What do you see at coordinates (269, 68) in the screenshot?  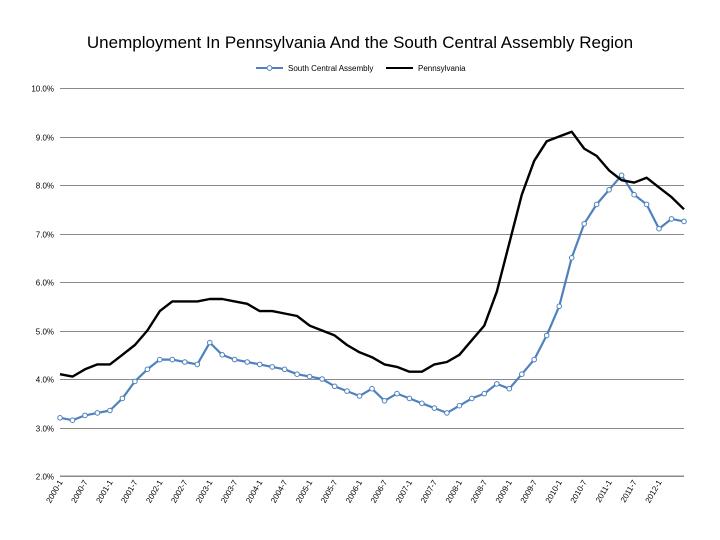 I see `legend-marker-south-central` at bounding box center [269, 68].